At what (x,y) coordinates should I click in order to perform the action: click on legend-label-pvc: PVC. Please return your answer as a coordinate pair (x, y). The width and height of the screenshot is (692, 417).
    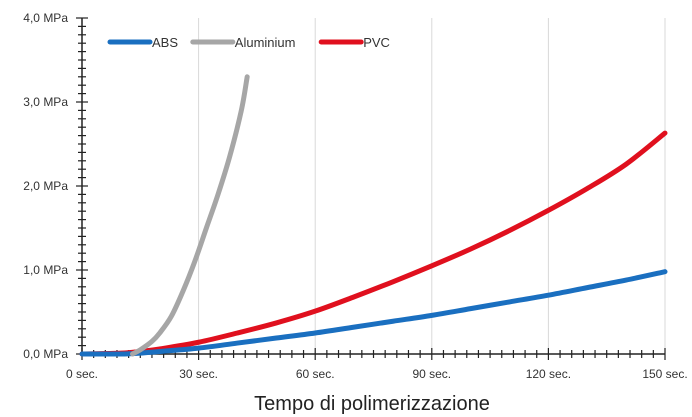
    Looking at the image, I should click on (376, 42).